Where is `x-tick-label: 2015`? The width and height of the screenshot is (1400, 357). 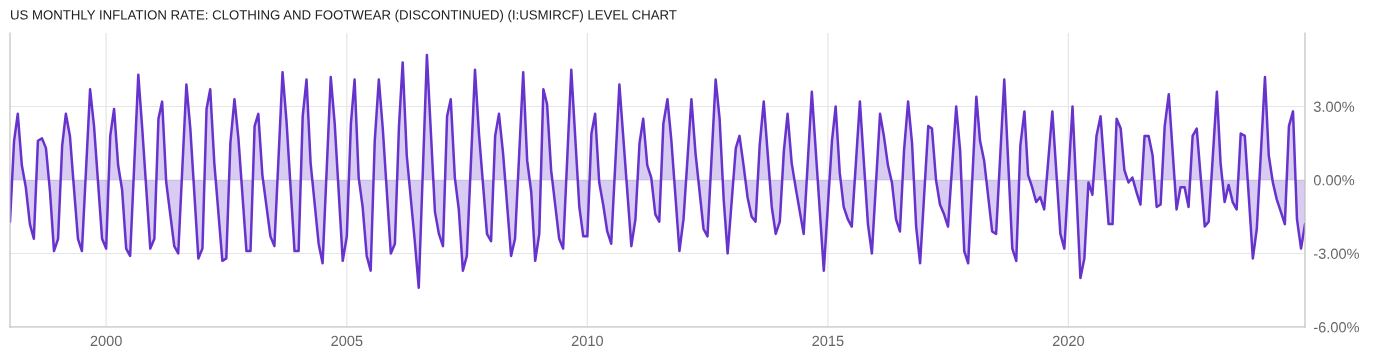
x-tick-label: 2015 is located at coordinates (828, 341).